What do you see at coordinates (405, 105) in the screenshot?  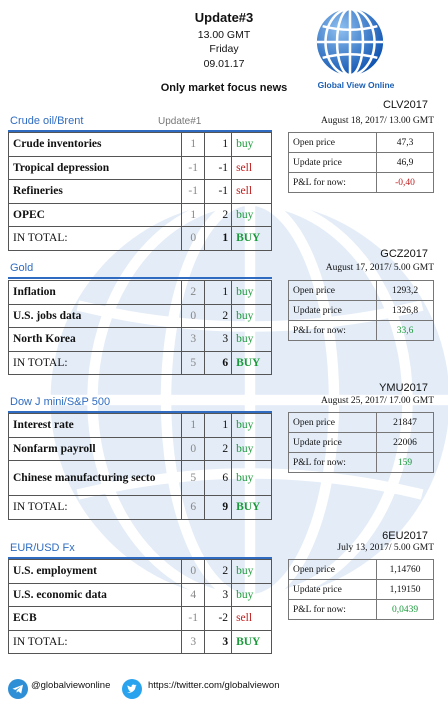 I see `contract-code: CLV2017` at bounding box center [405, 105].